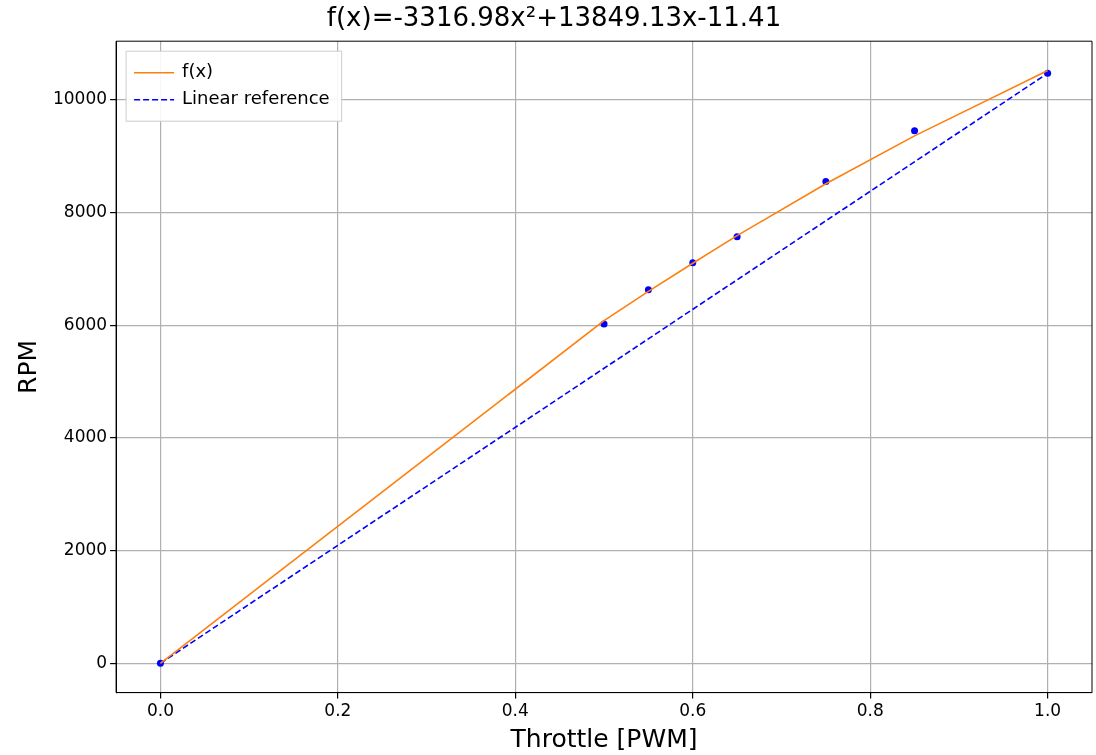 This screenshot has height=755, width=1096. I want to click on y-tick-label: 0, so click(102, 661).